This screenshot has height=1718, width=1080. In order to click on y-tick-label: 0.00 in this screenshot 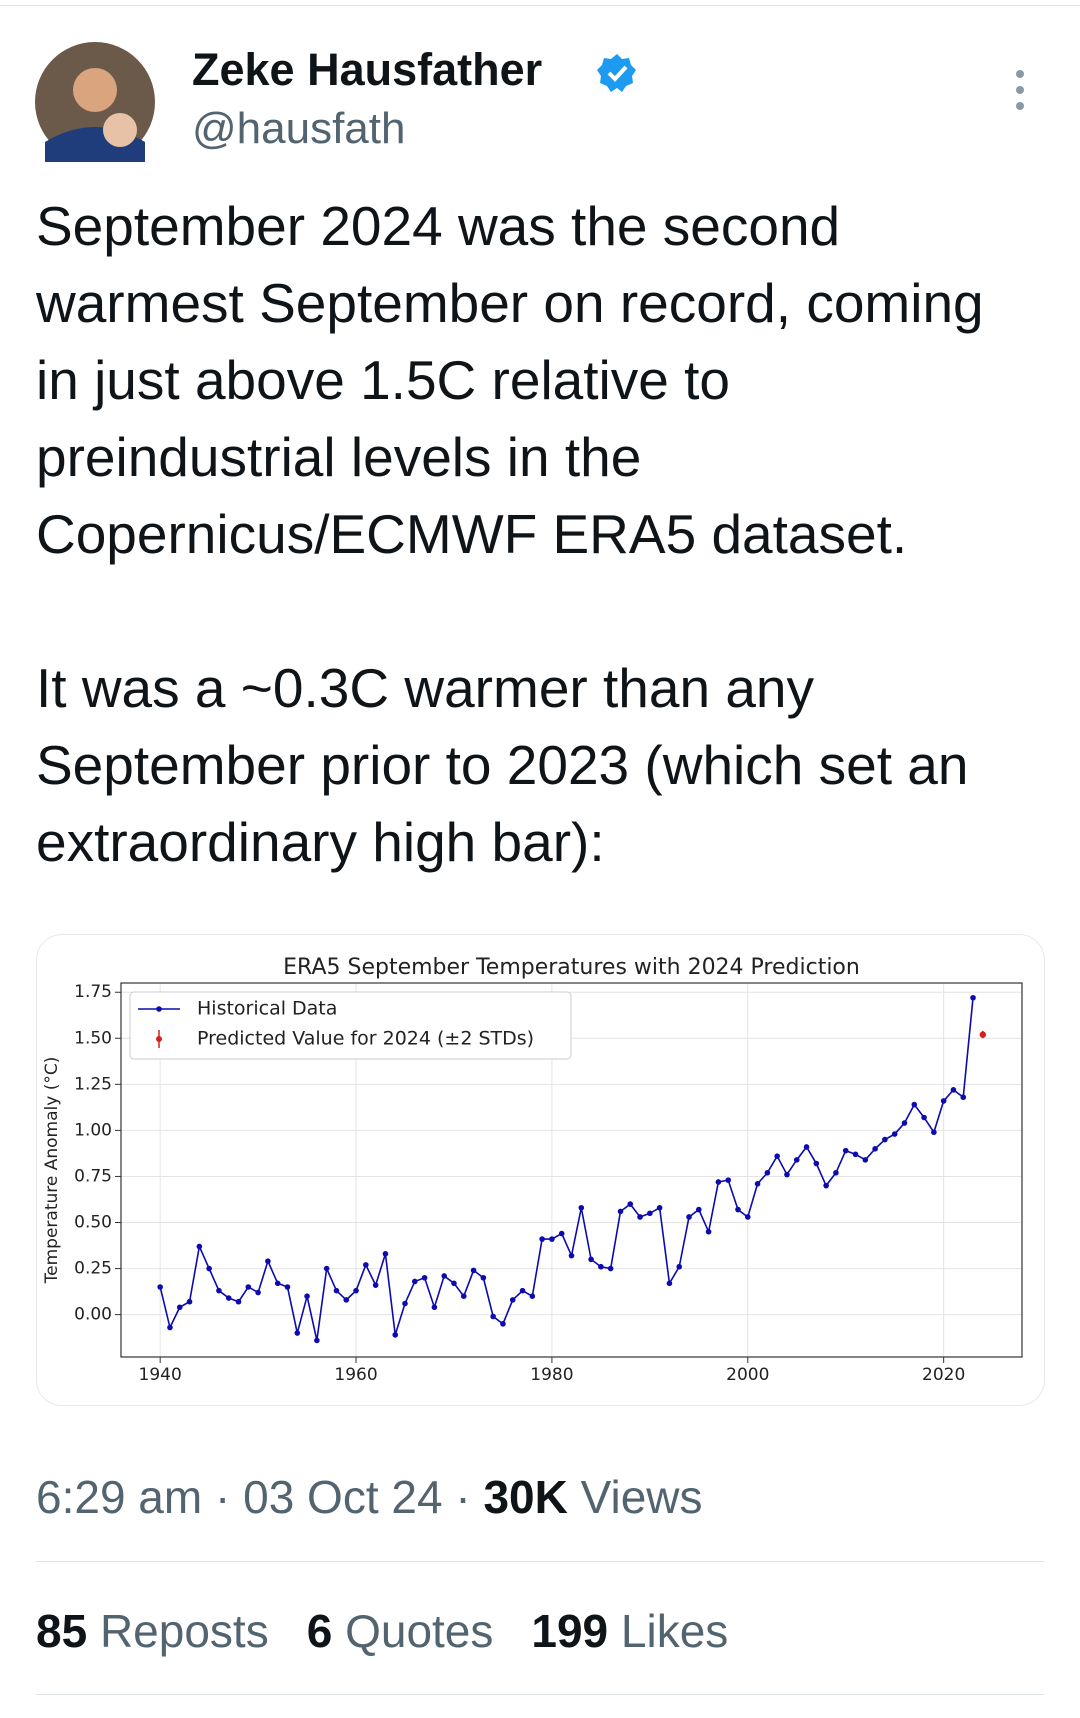, I will do `click(93, 1315)`.